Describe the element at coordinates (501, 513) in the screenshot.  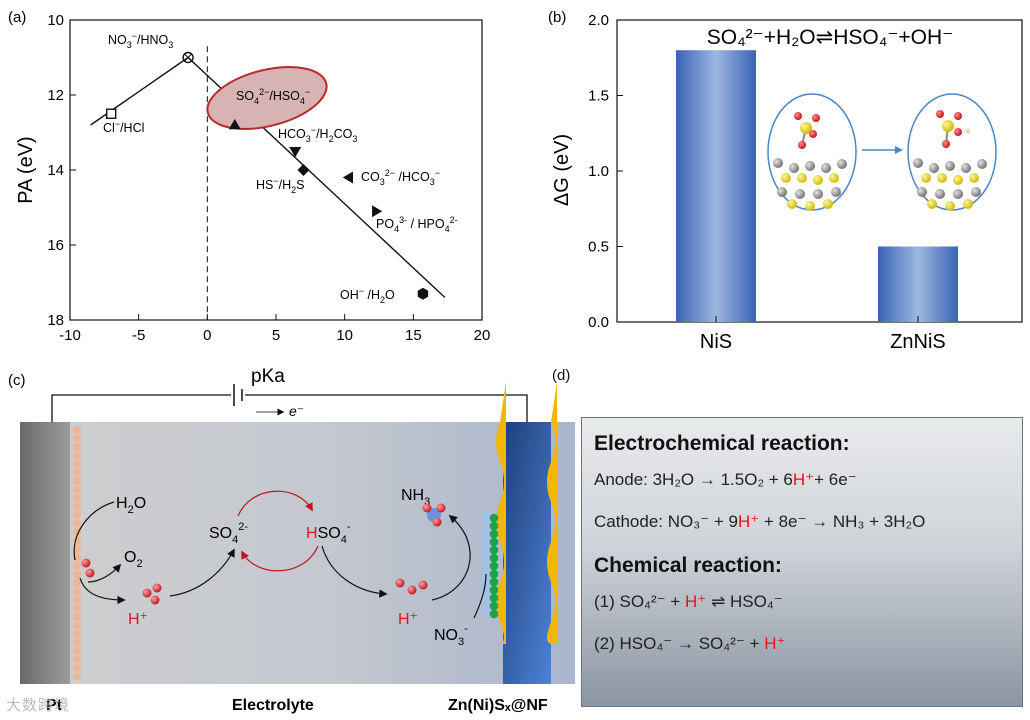
I see `gold-layer-left` at that location.